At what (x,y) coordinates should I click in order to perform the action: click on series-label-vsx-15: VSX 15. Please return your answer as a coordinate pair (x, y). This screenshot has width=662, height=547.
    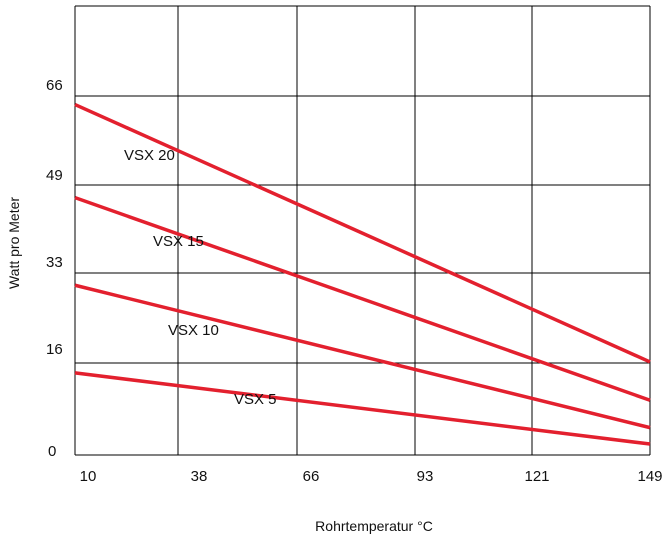
    Looking at the image, I should click on (178, 241).